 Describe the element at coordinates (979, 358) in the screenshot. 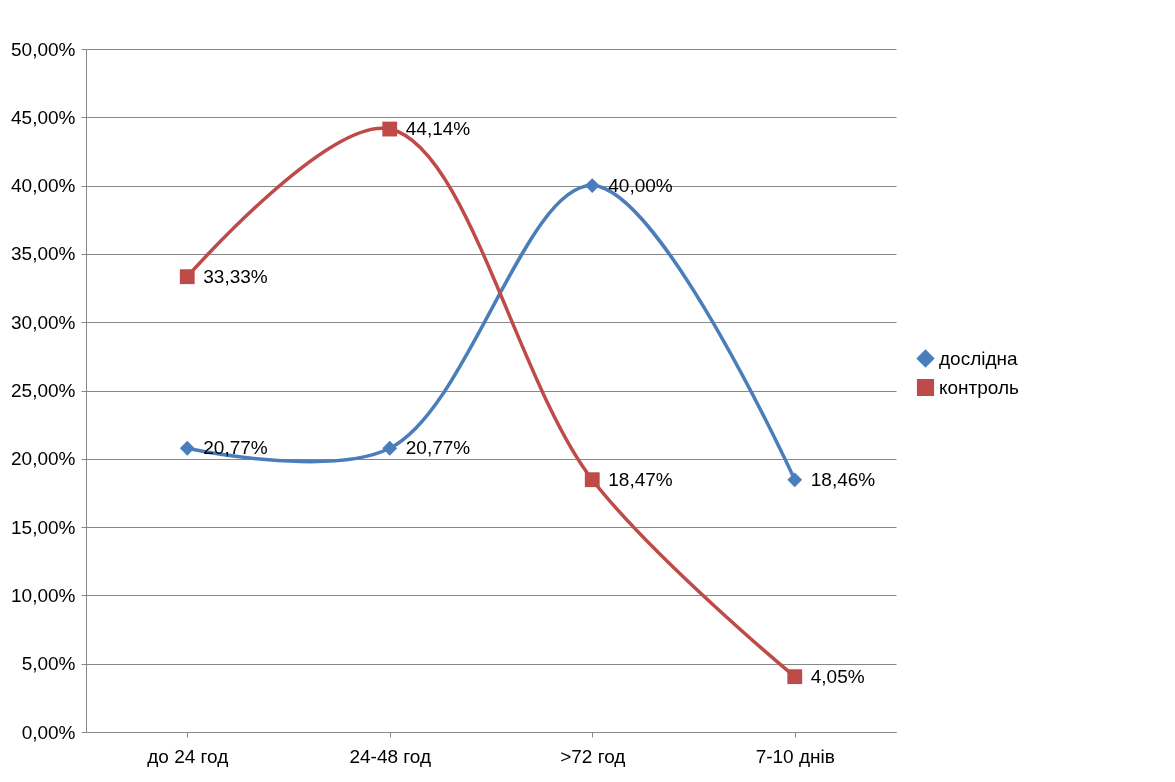

I see `legend-label: дослідна` at that location.